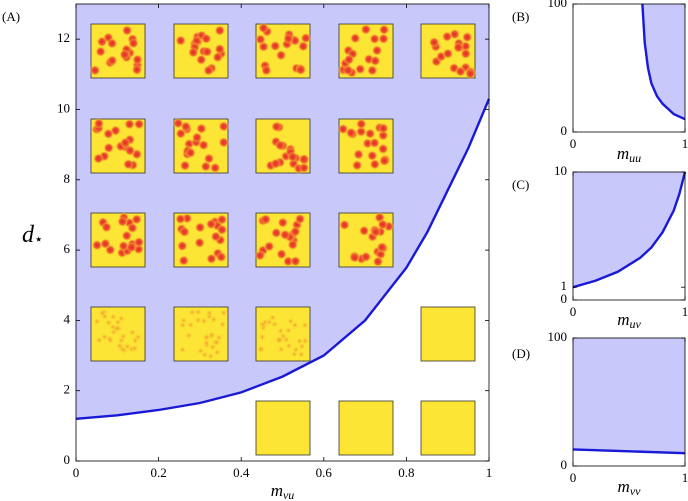  Describe the element at coordinates (324, 472) in the screenshot. I see `x-tick-label: 0.6` at that location.